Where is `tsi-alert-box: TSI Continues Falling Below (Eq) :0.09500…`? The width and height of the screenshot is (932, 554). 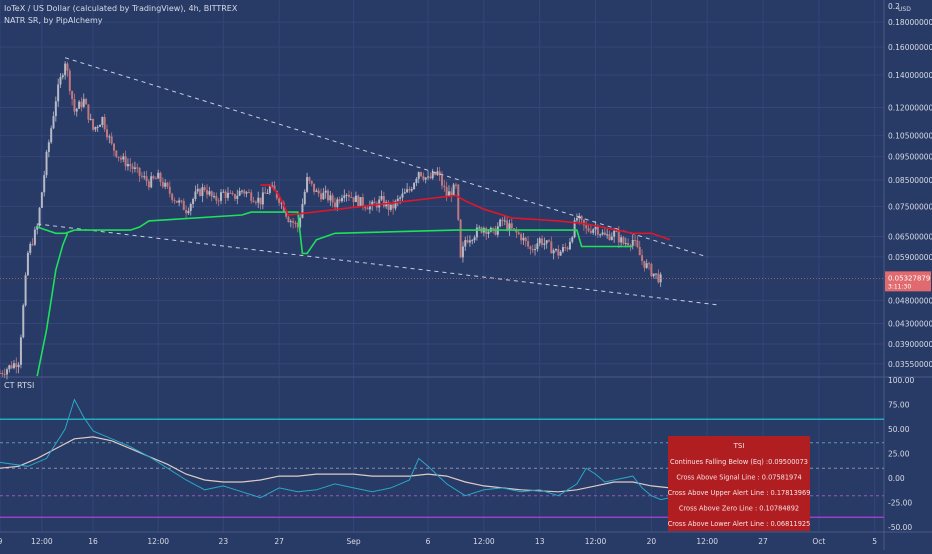
tsi-alert-box: TSI Continues Falling Below (Eq) :0.09500… is located at coordinates (739, 483).